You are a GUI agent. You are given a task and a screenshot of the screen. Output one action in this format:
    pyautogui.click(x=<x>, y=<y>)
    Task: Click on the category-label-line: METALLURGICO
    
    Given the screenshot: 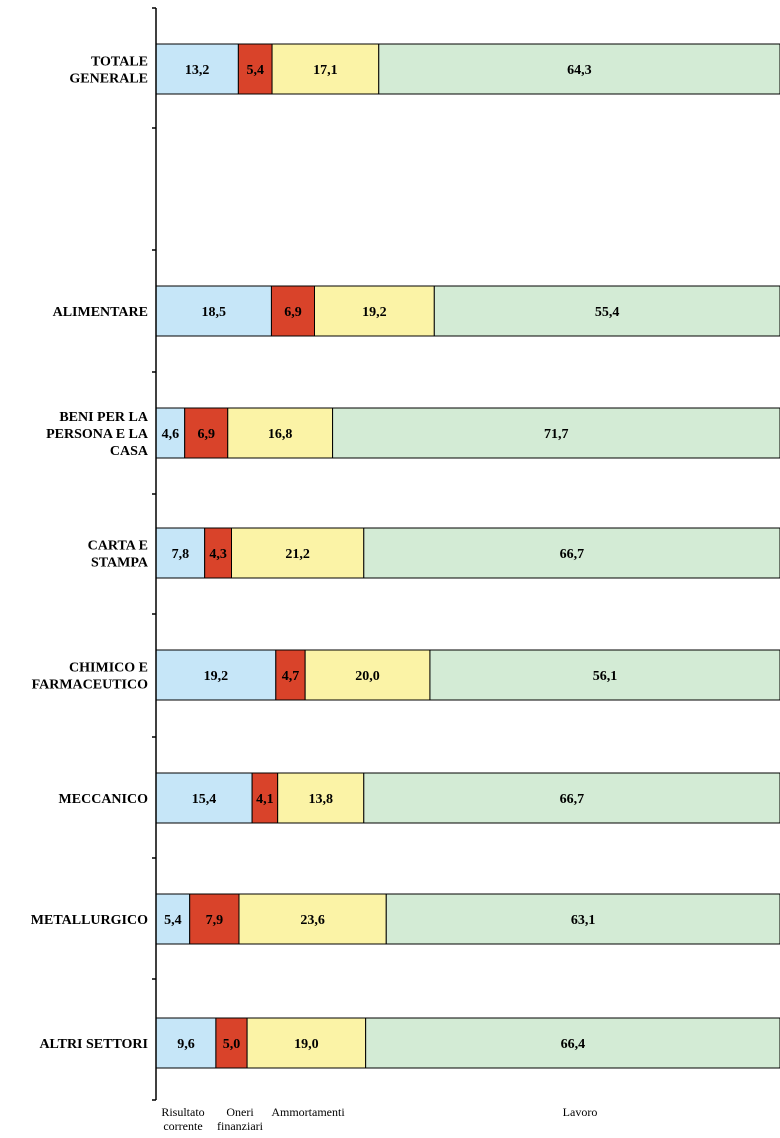 What is the action you would take?
    pyautogui.click(x=89, y=920)
    